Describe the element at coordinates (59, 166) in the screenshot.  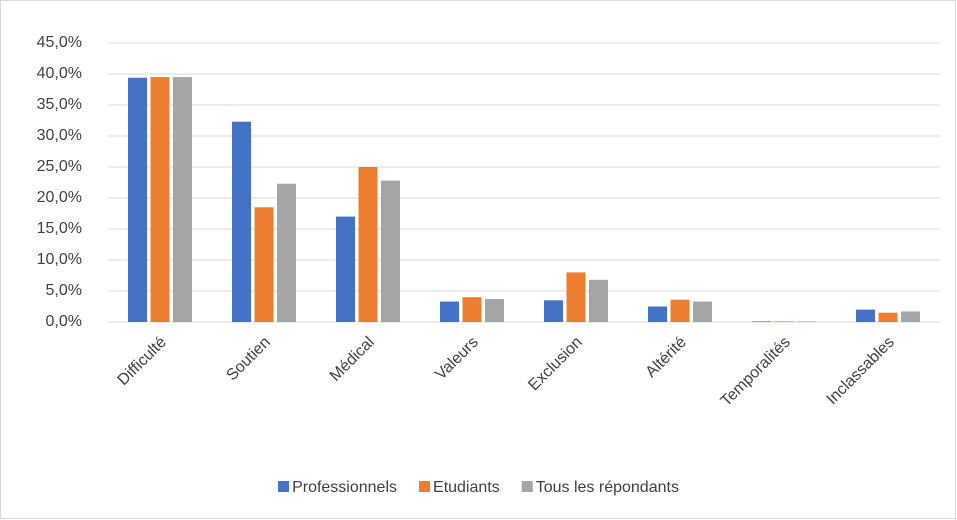
I see `y-tick-label: 25,0%` at that location.